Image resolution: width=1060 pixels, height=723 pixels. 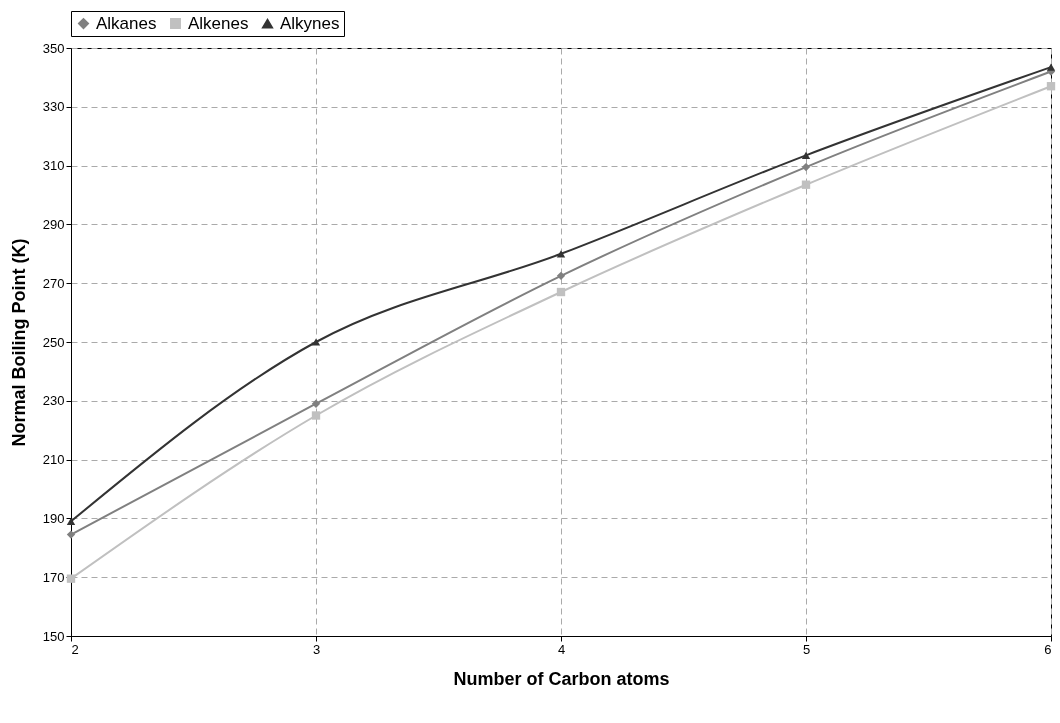 I want to click on y-tick-label: 230, so click(x=53, y=401).